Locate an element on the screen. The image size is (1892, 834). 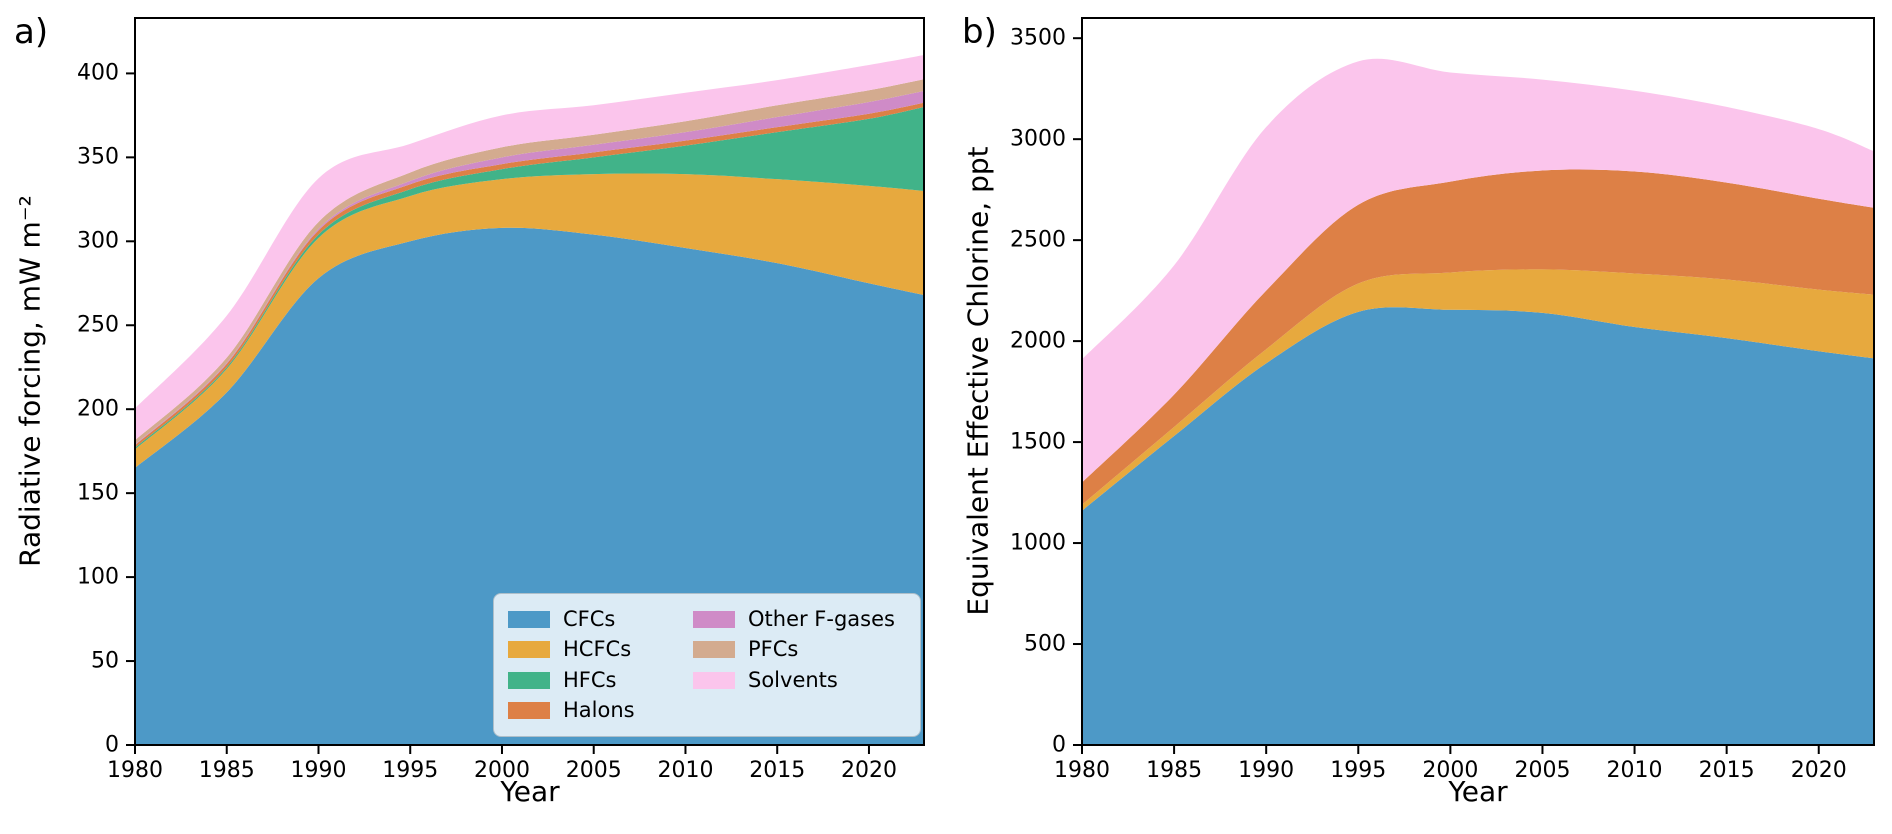
y-tick-label: 250 is located at coordinates (98, 325).